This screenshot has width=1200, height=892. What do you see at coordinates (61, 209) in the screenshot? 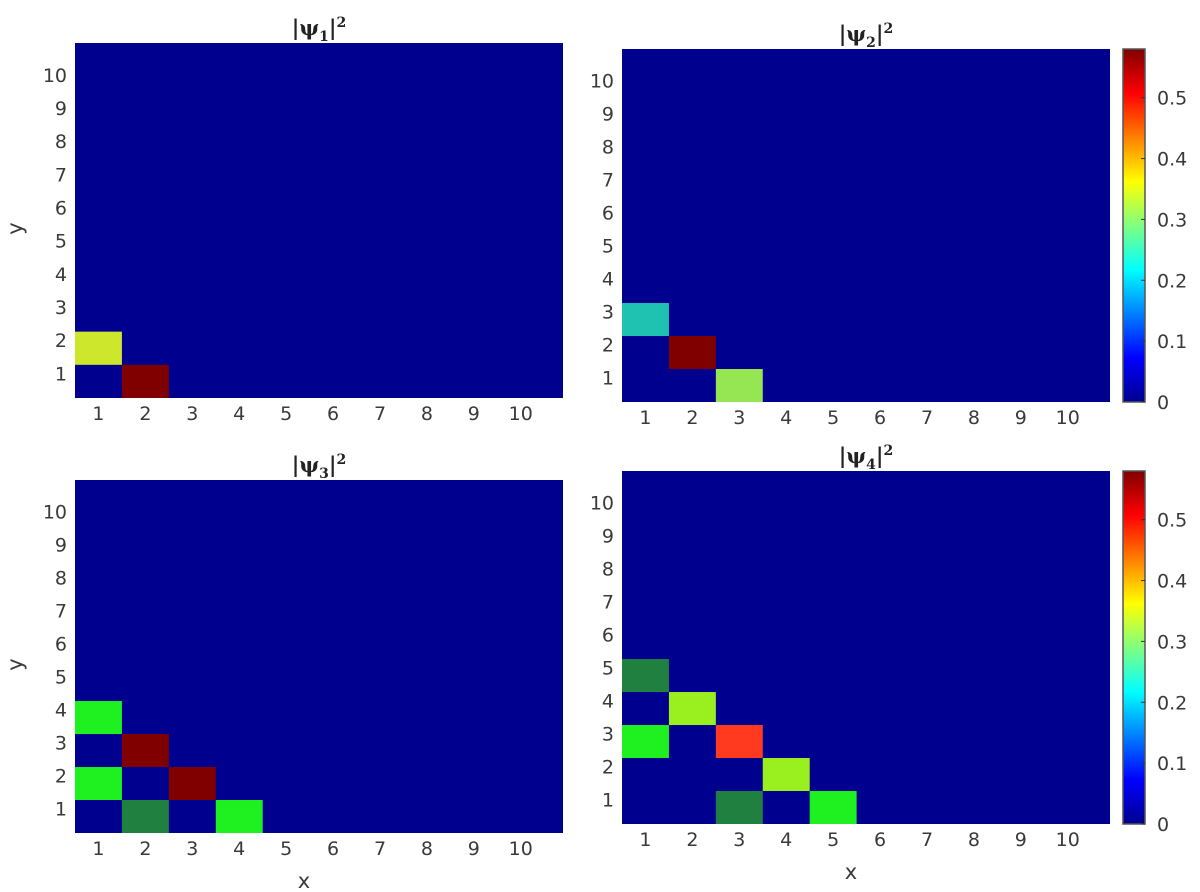
I see `y-tick-label: 6` at bounding box center [61, 209].